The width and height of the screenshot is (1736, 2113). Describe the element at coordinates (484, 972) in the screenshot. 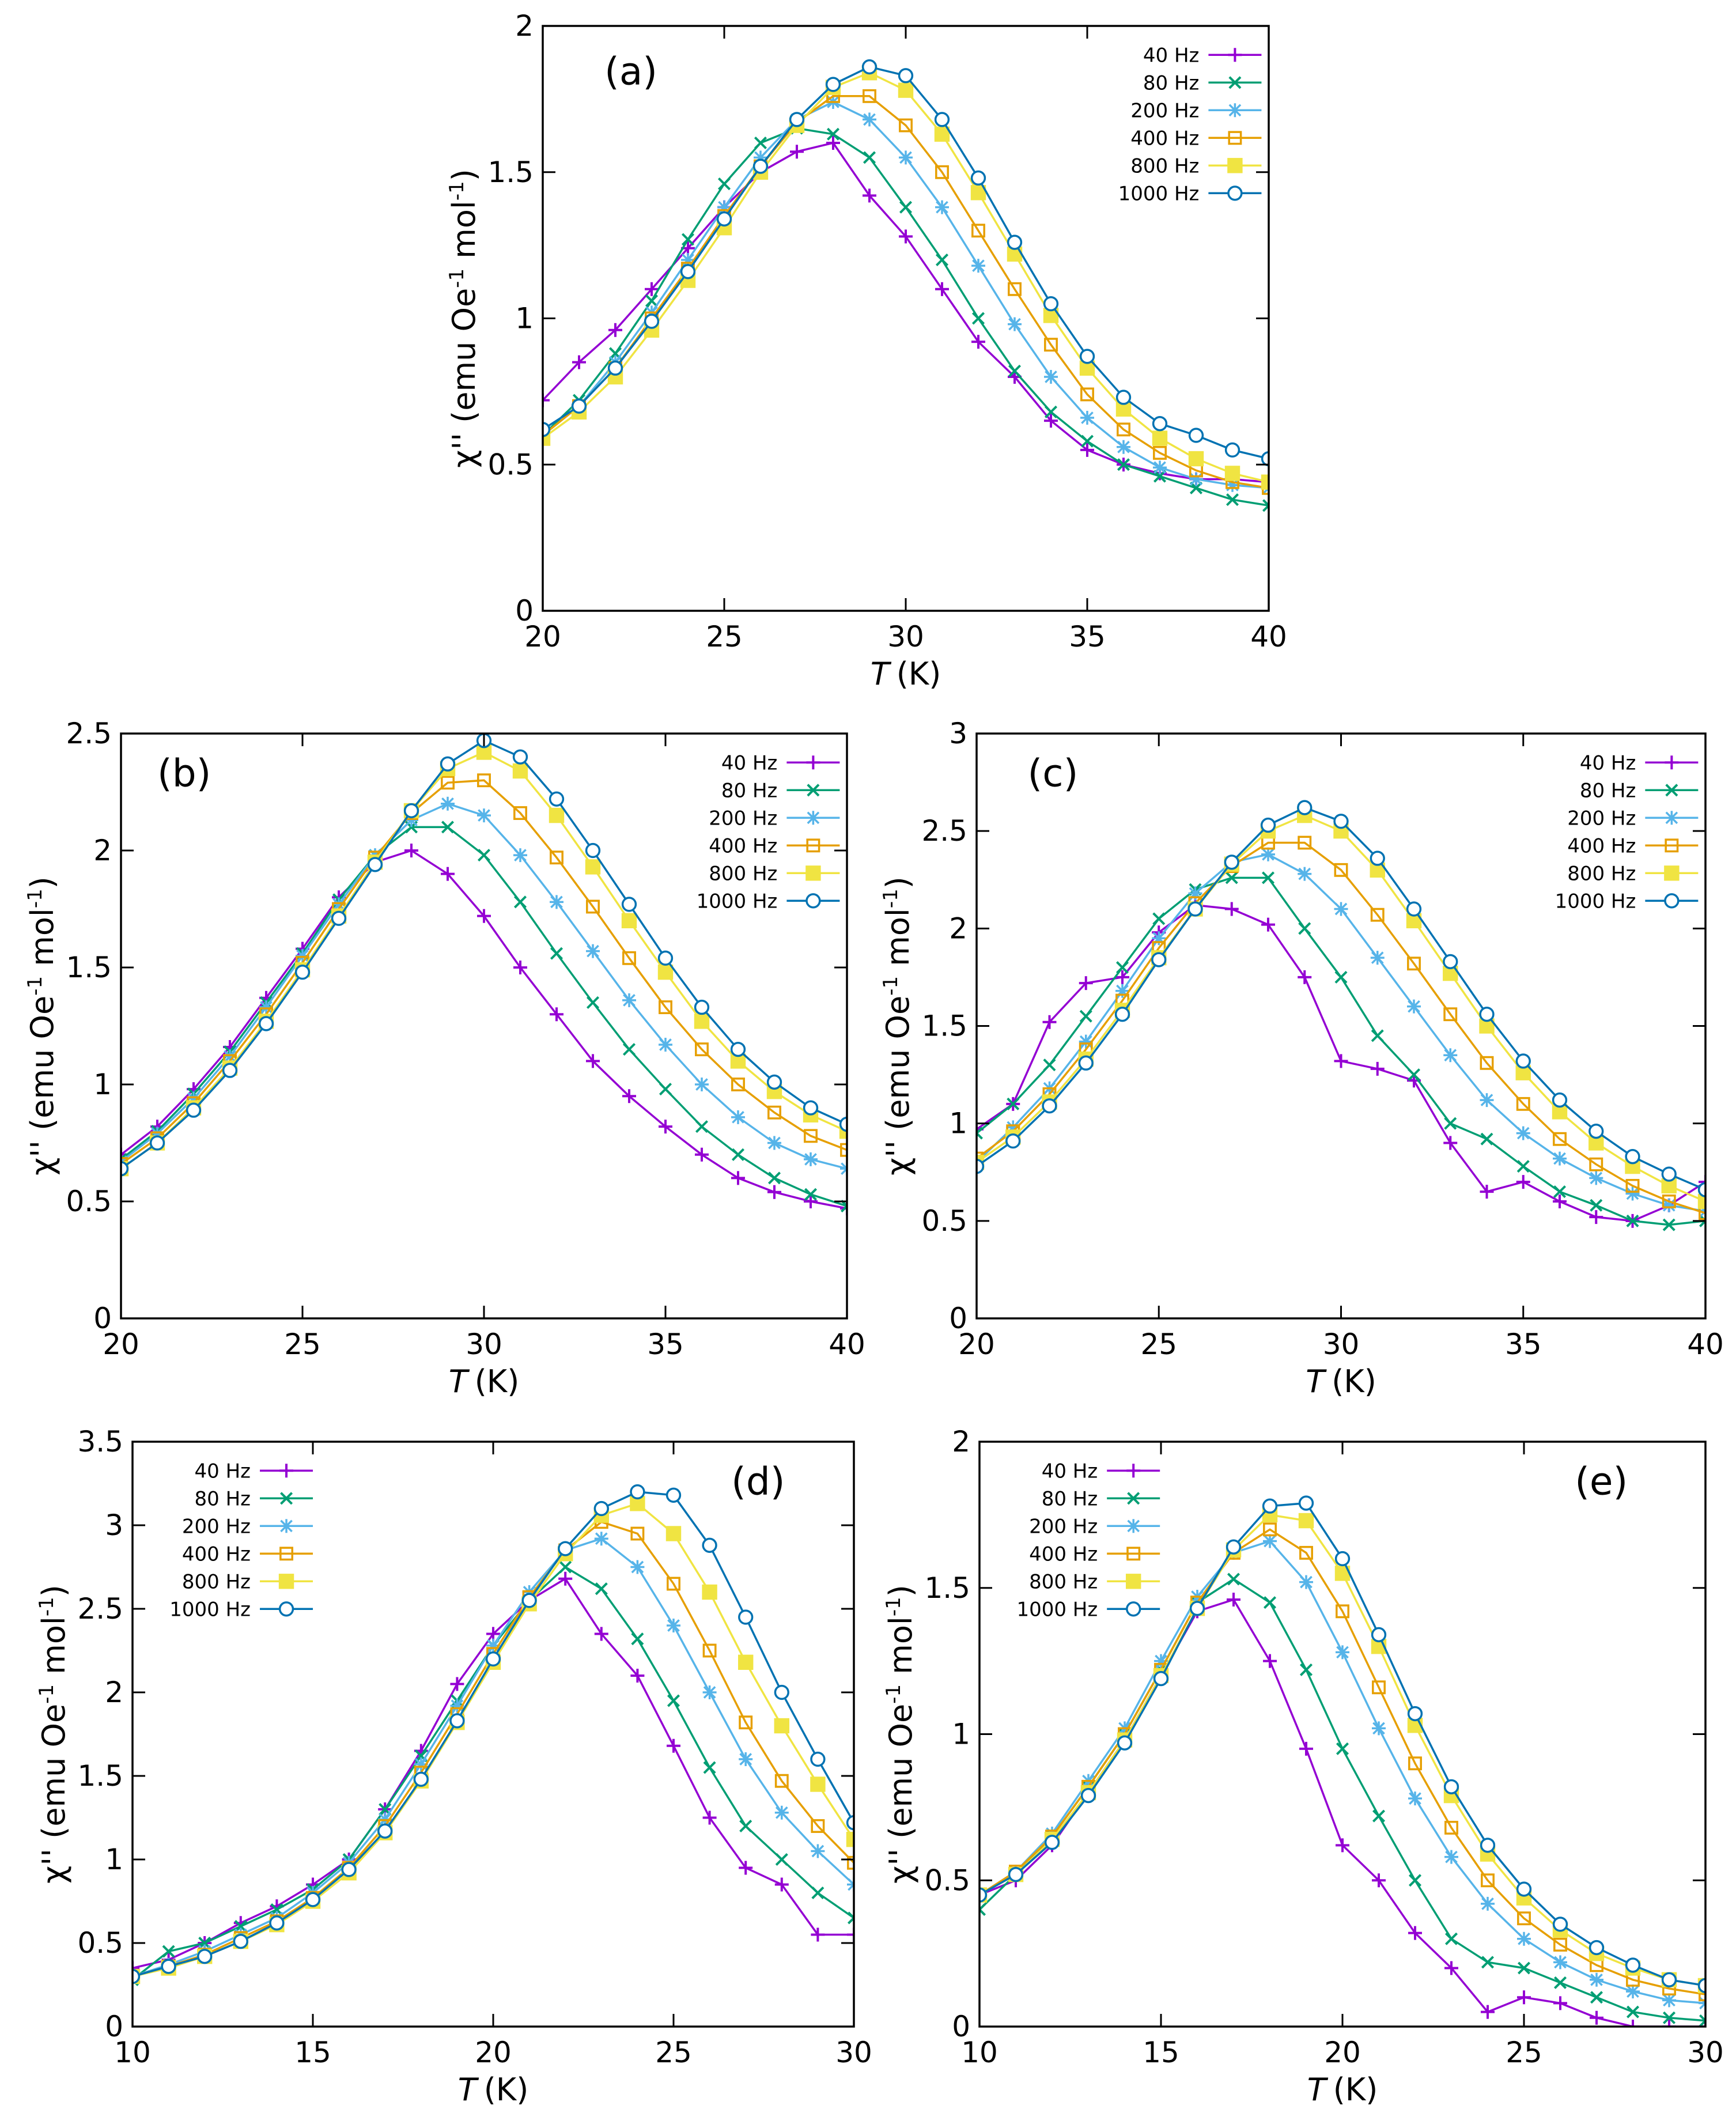

I see `series-line` at that location.